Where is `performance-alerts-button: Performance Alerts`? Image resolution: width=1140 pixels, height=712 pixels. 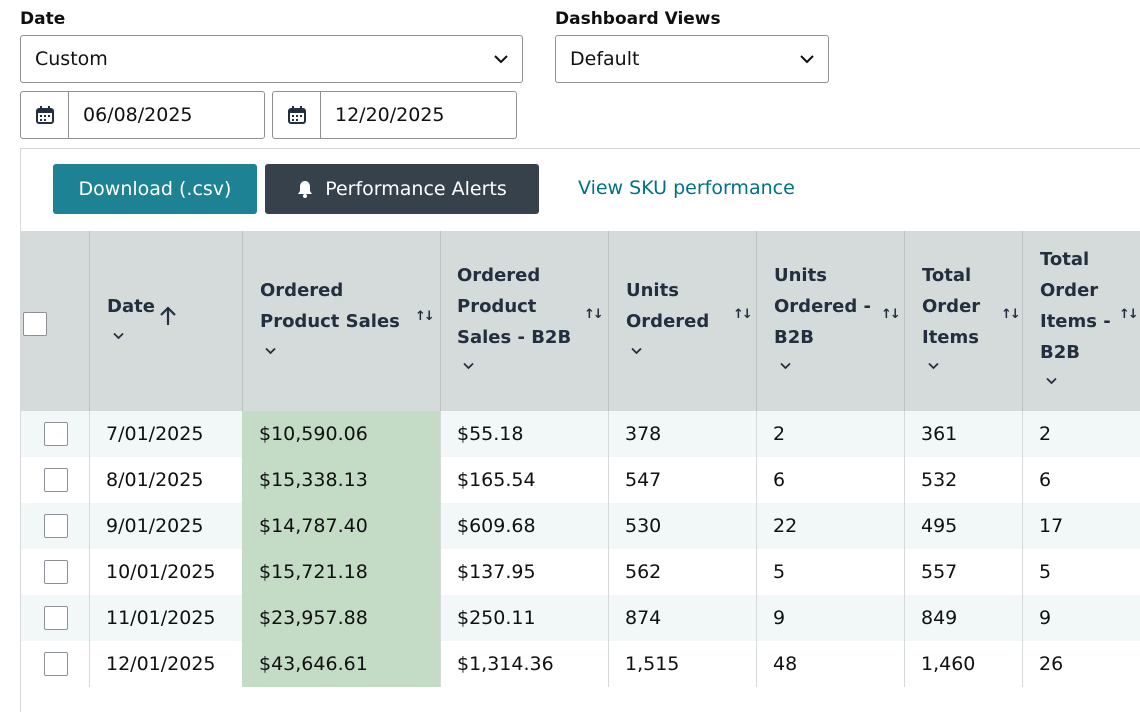
performance-alerts-button: Performance Alerts is located at coordinates (402, 189).